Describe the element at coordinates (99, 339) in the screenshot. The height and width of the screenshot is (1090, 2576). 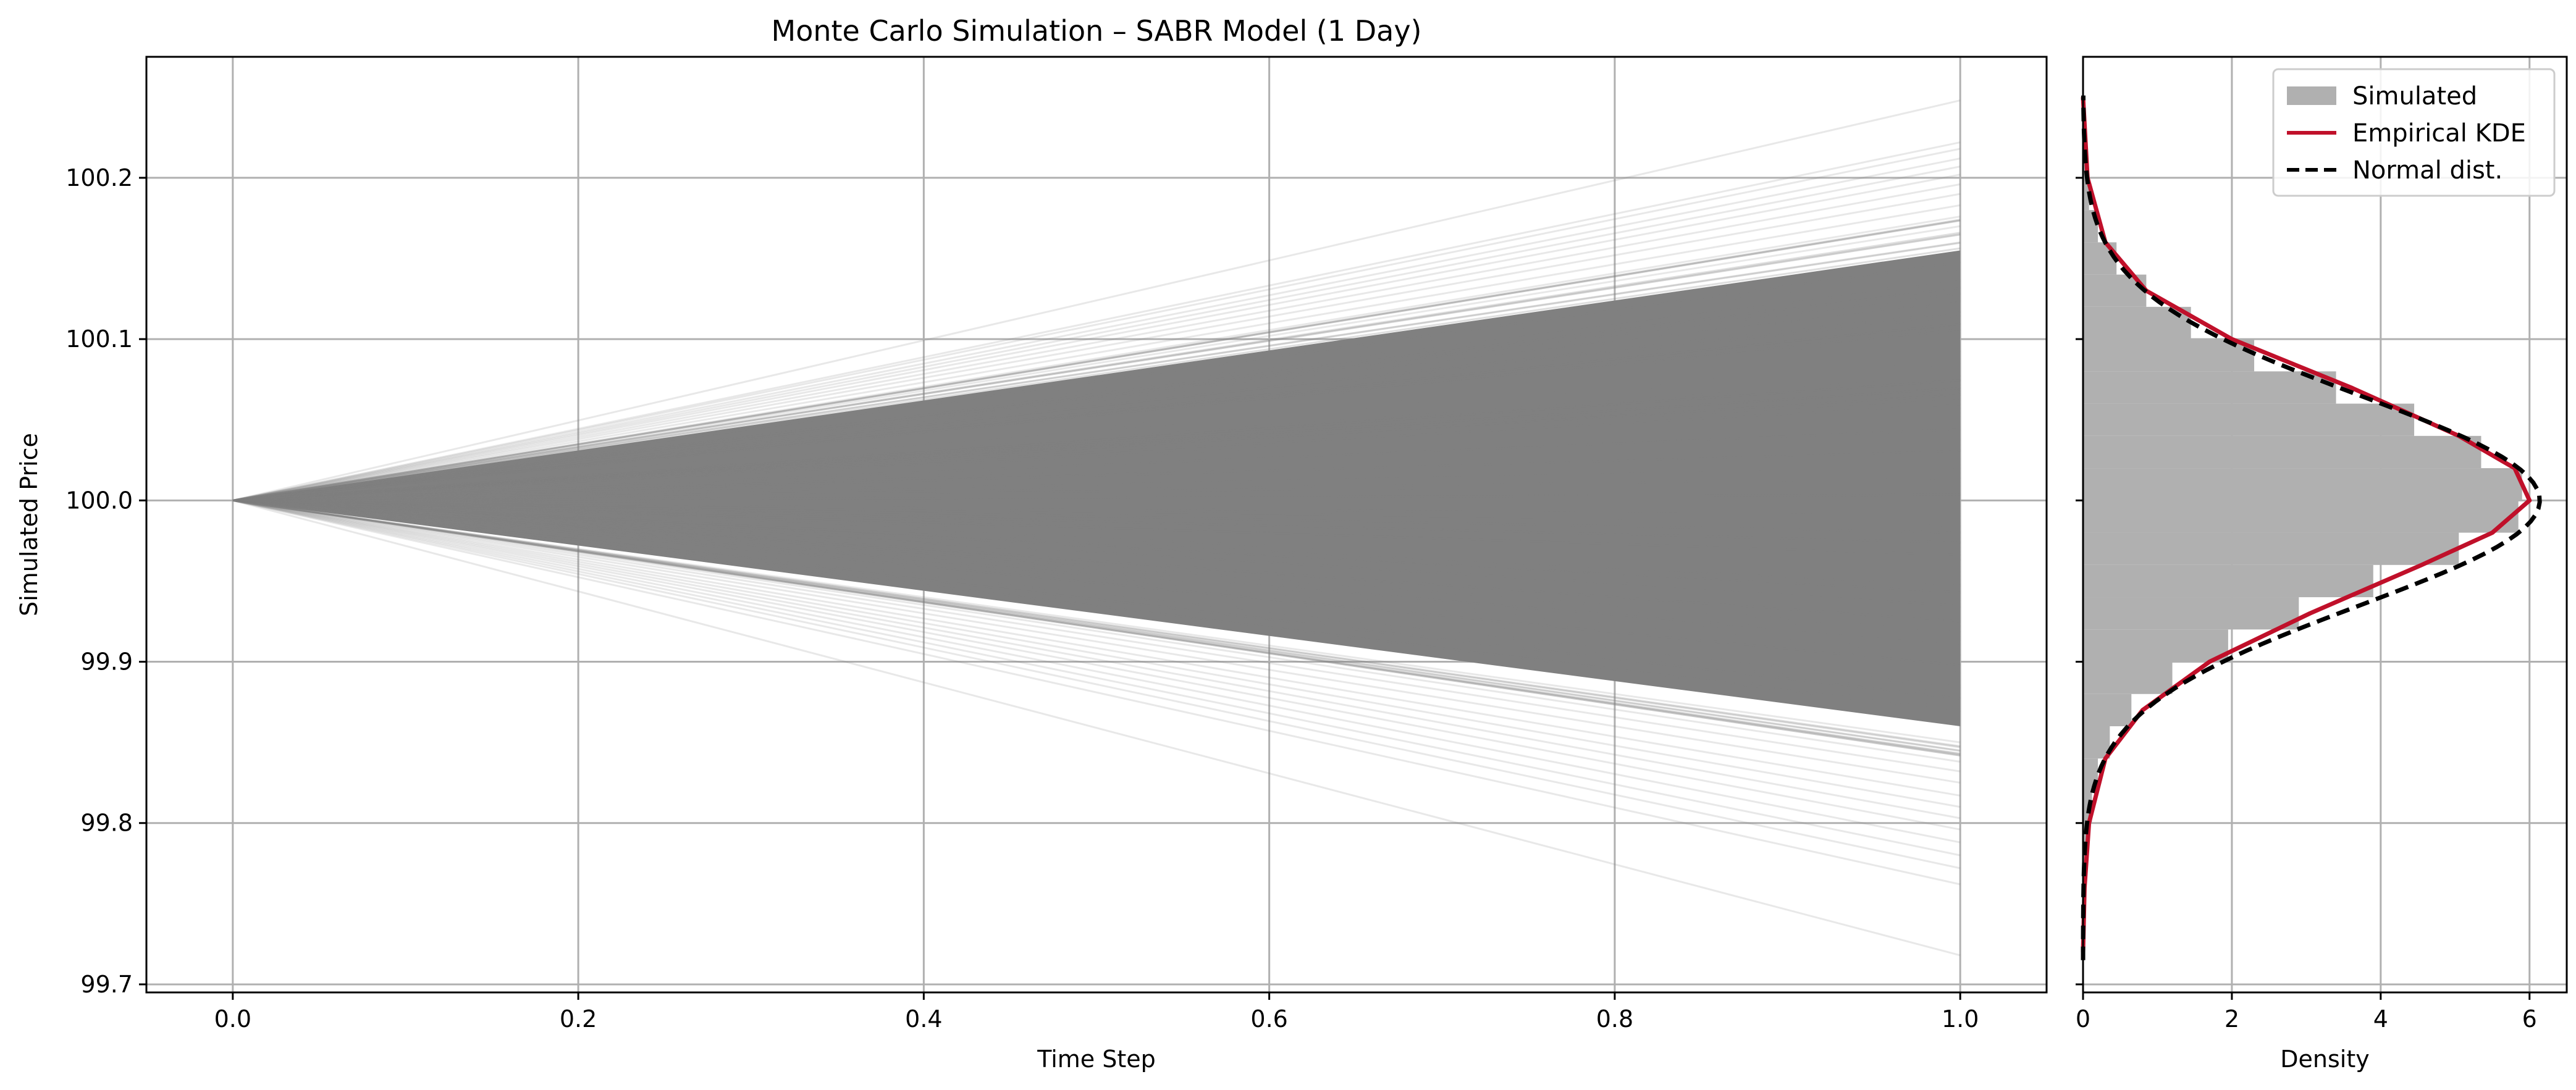
I see `y-tick-label: 100.1` at that location.